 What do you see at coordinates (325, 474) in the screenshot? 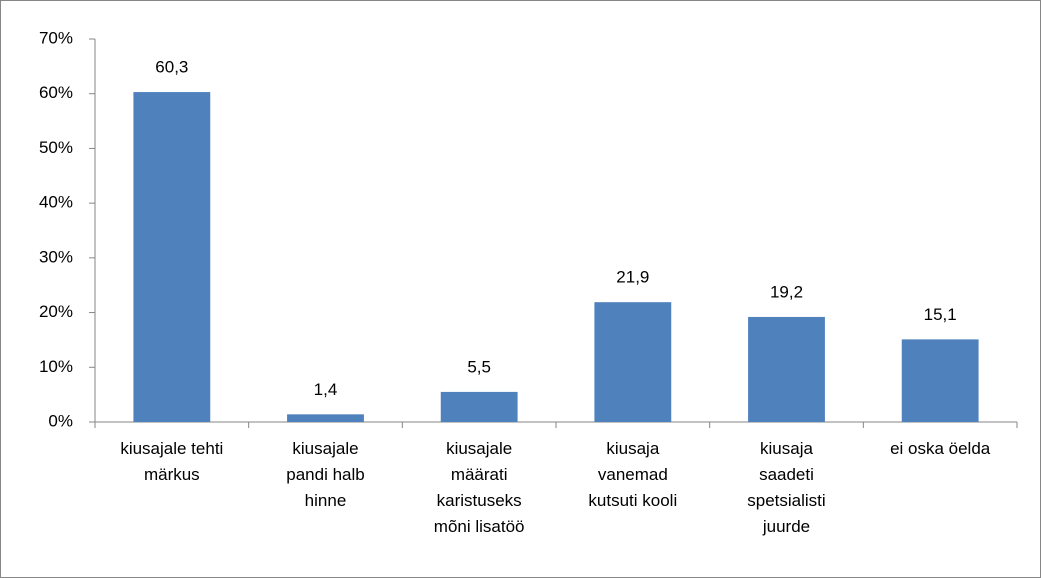
I see `x-tick-label: kiusajale pandi halb hinne` at bounding box center [325, 474].